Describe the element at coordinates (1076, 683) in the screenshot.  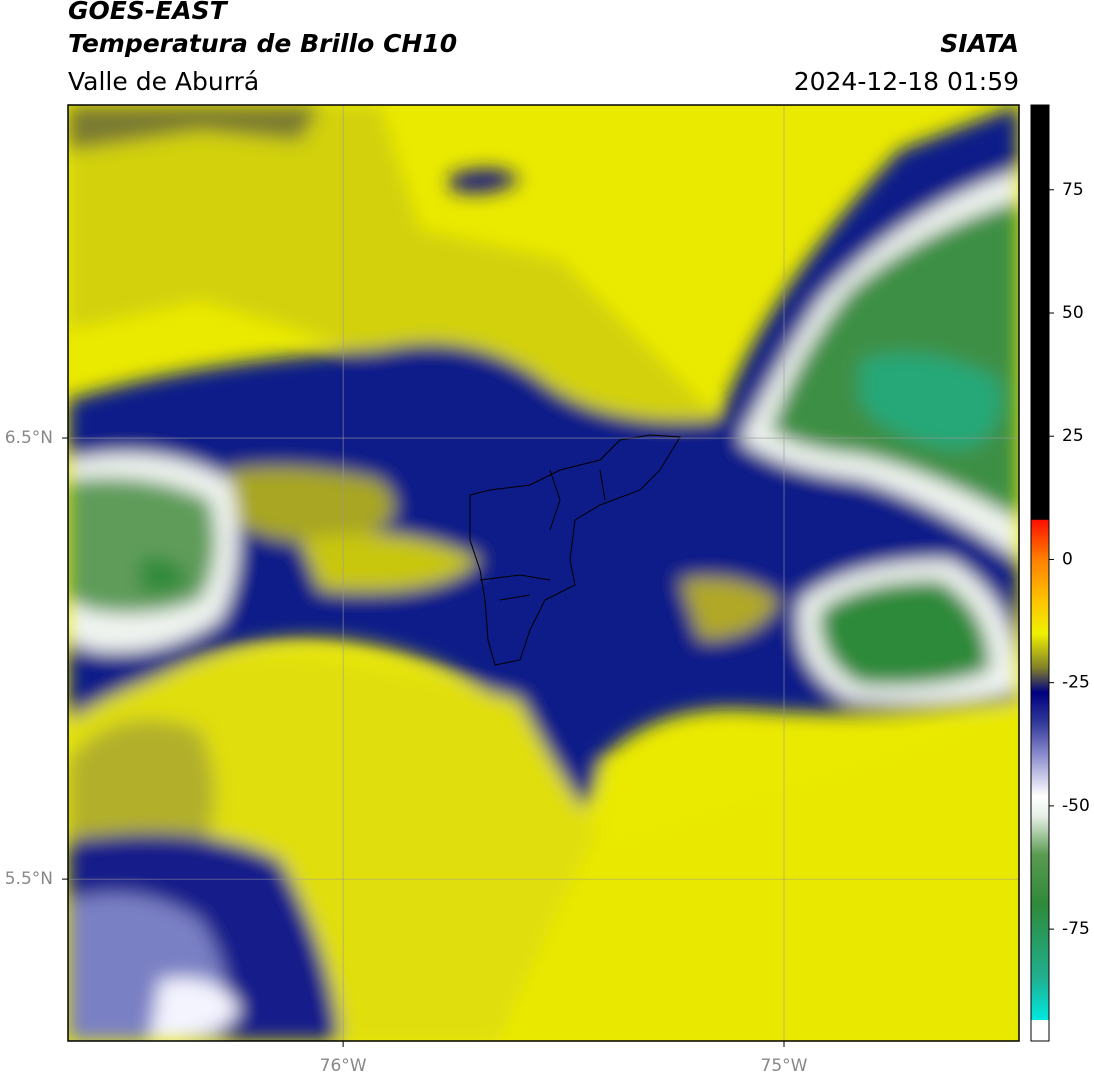
I see `colorbar-tick-label: -25` at that location.